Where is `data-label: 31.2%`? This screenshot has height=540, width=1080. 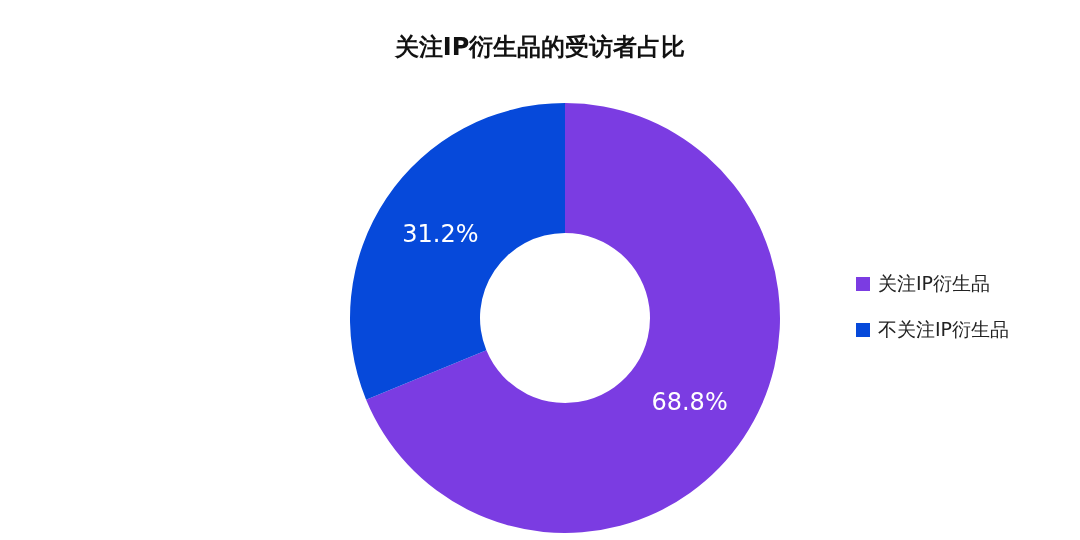
data-label: 31.2% is located at coordinates (440, 234).